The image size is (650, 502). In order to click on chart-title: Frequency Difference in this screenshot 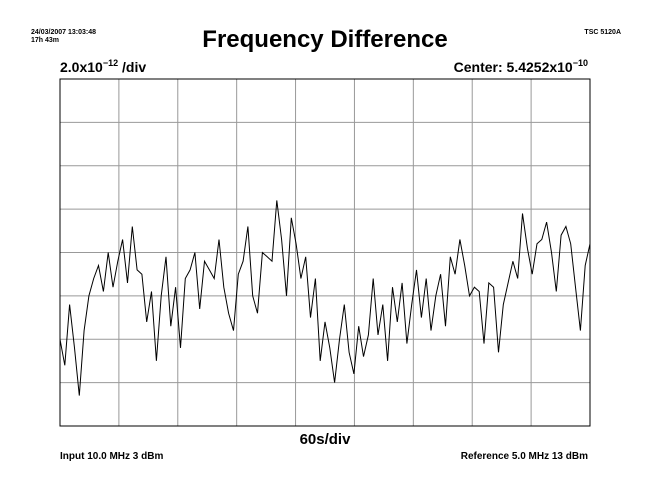, I will do `click(325, 39)`.